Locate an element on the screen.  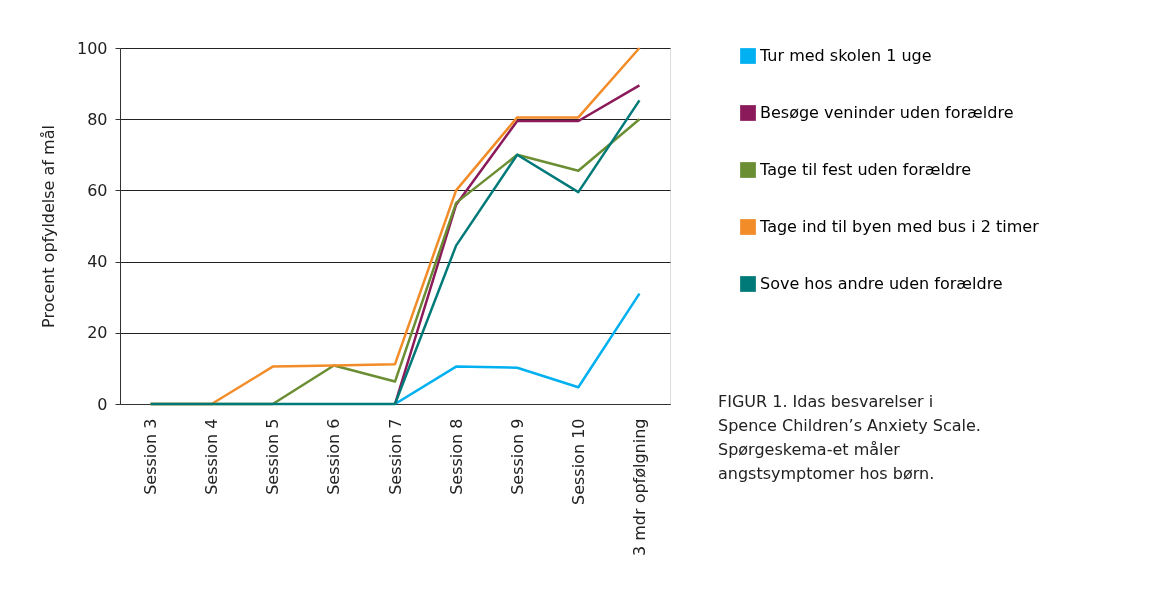
legend-label: Sove hos andre uden forældre is located at coordinates (881, 283).